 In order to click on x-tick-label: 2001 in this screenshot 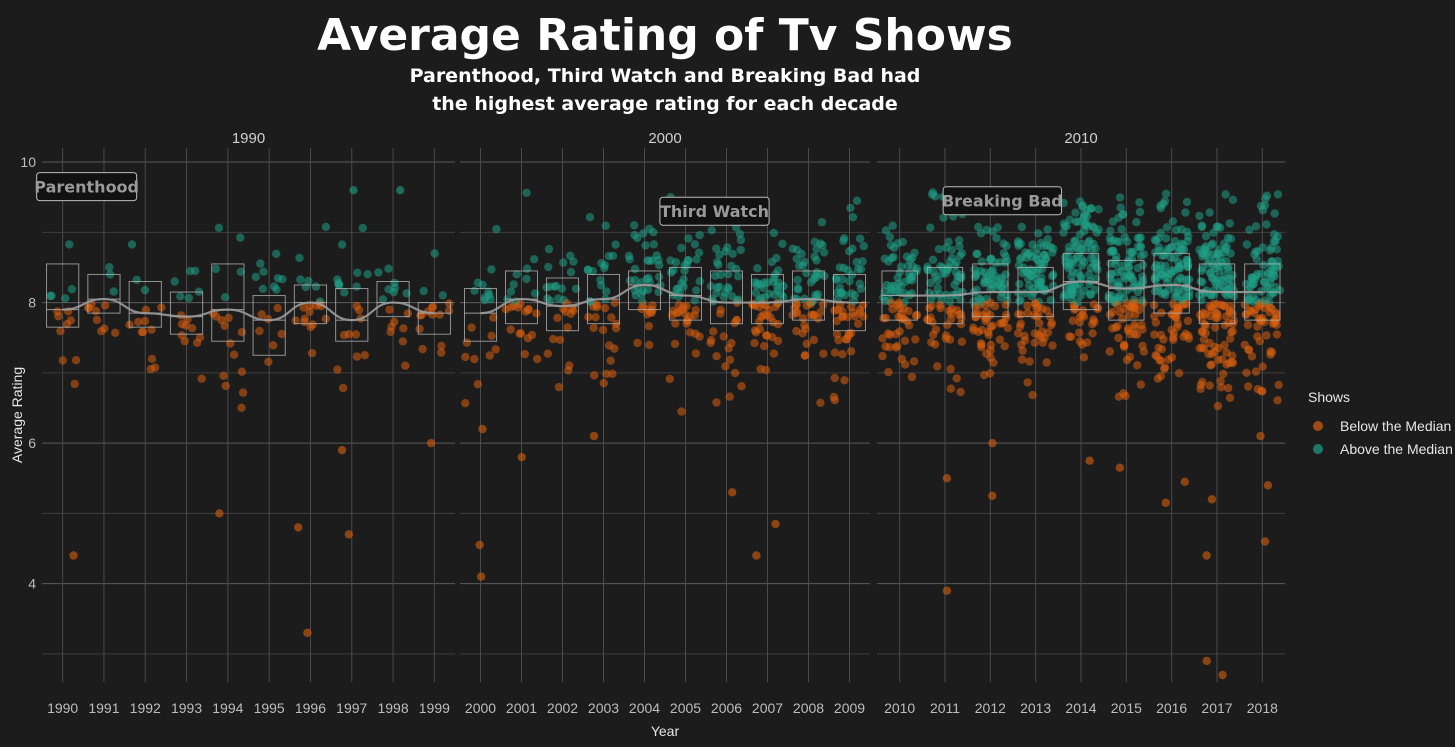, I will do `click(521, 708)`.